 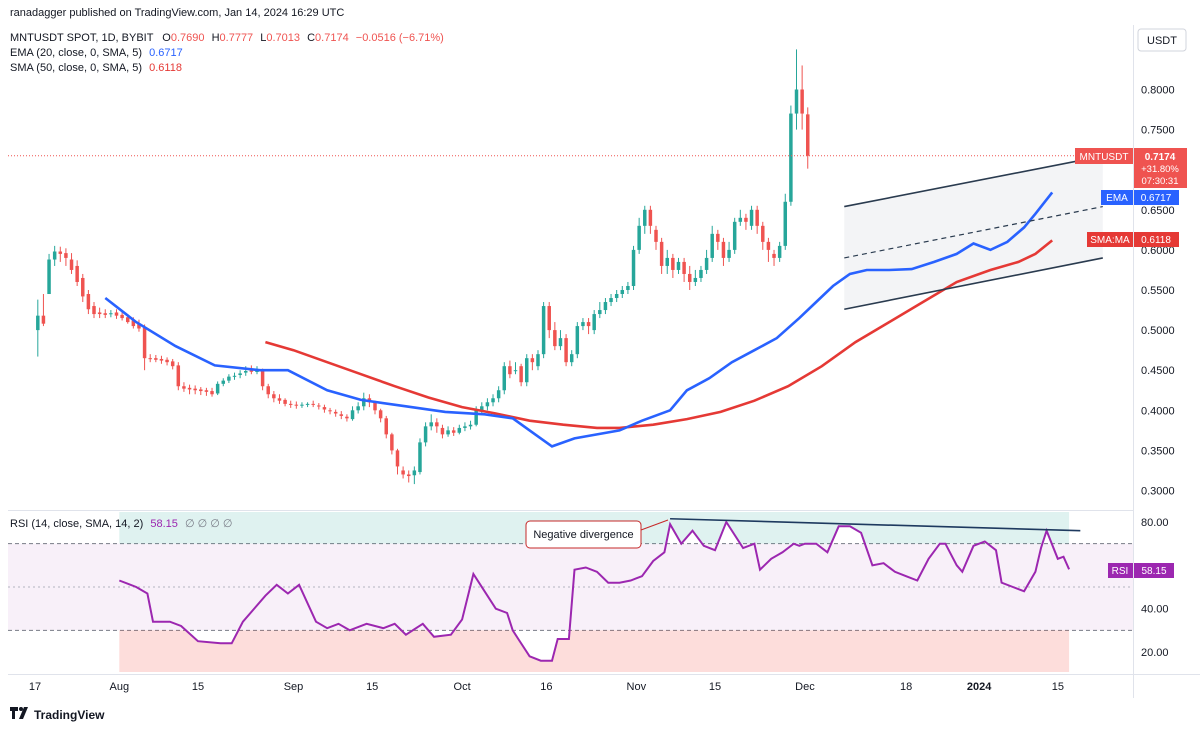 I want to click on rsi-tag-value-bg, so click(x=1154, y=570).